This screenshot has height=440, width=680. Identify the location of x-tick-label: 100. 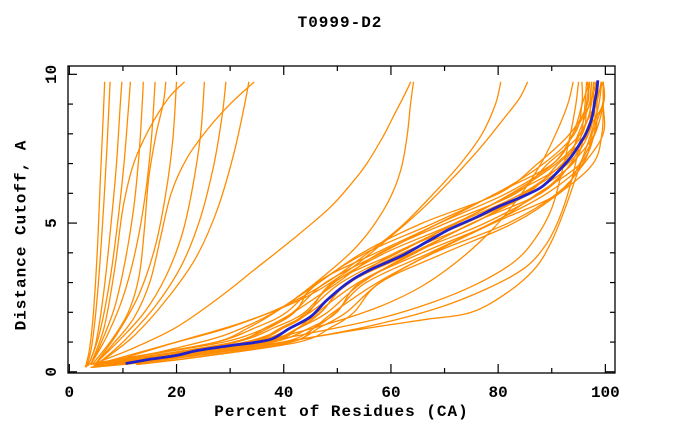
(605, 393).